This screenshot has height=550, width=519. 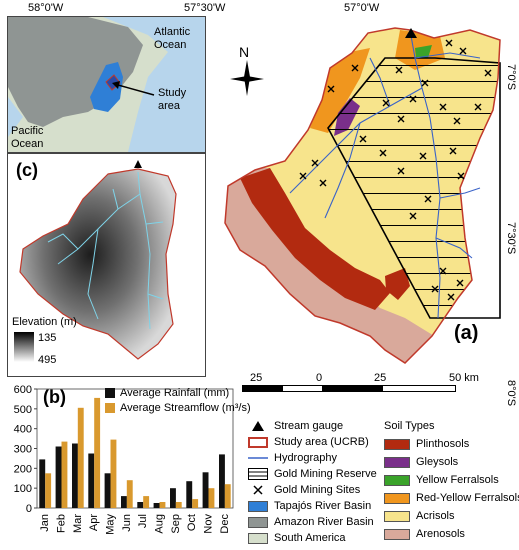 What do you see at coordinates (421, 462) in the screenshot?
I see `legend-gleysols: Gleysols` at bounding box center [421, 462].